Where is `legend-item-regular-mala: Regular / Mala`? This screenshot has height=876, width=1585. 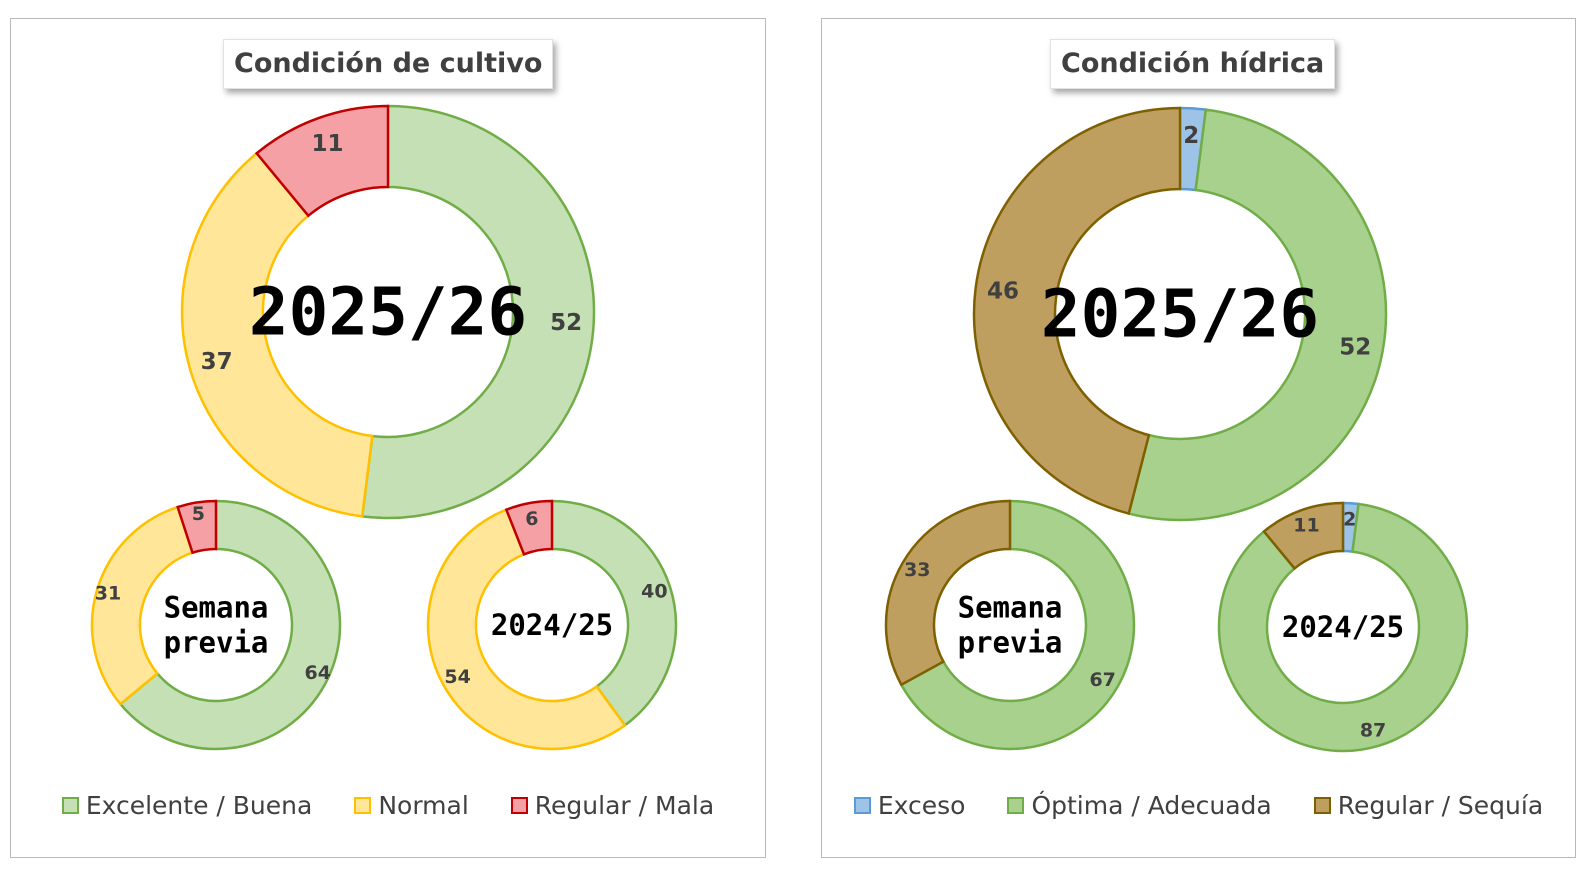 legend-item-regular-mala: Regular / Mala is located at coordinates (612, 805).